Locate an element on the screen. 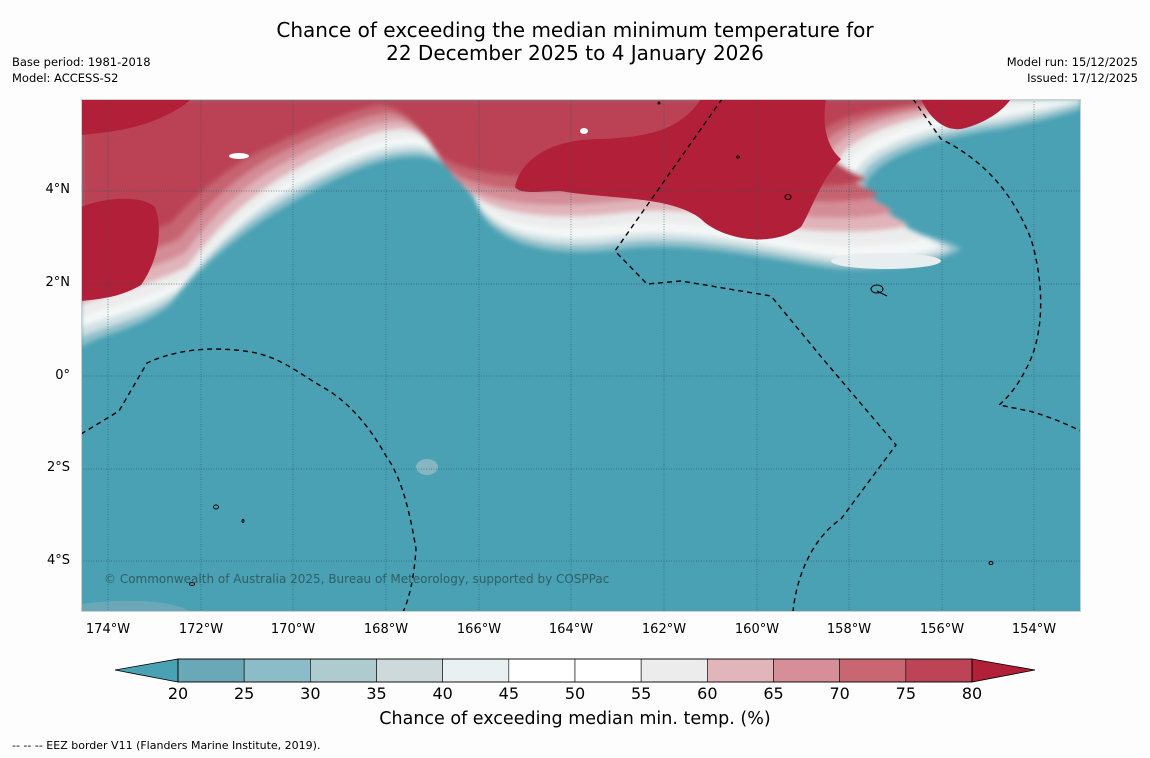 The image size is (1150, 758). colorbar-tick-label: 30 is located at coordinates (310, 693).